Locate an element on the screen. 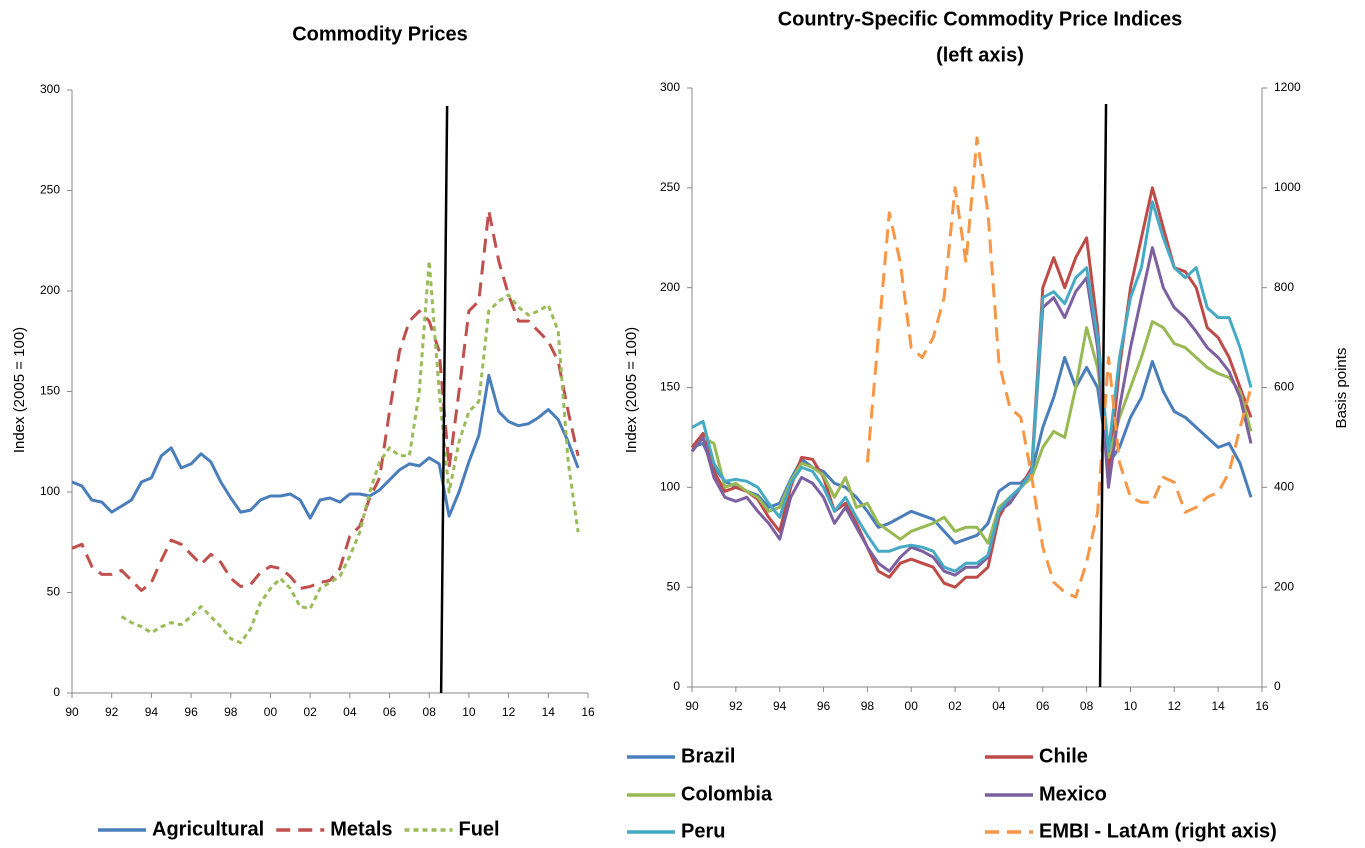  chart-subtitle: (left axis) is located at coordinates (980, 55).